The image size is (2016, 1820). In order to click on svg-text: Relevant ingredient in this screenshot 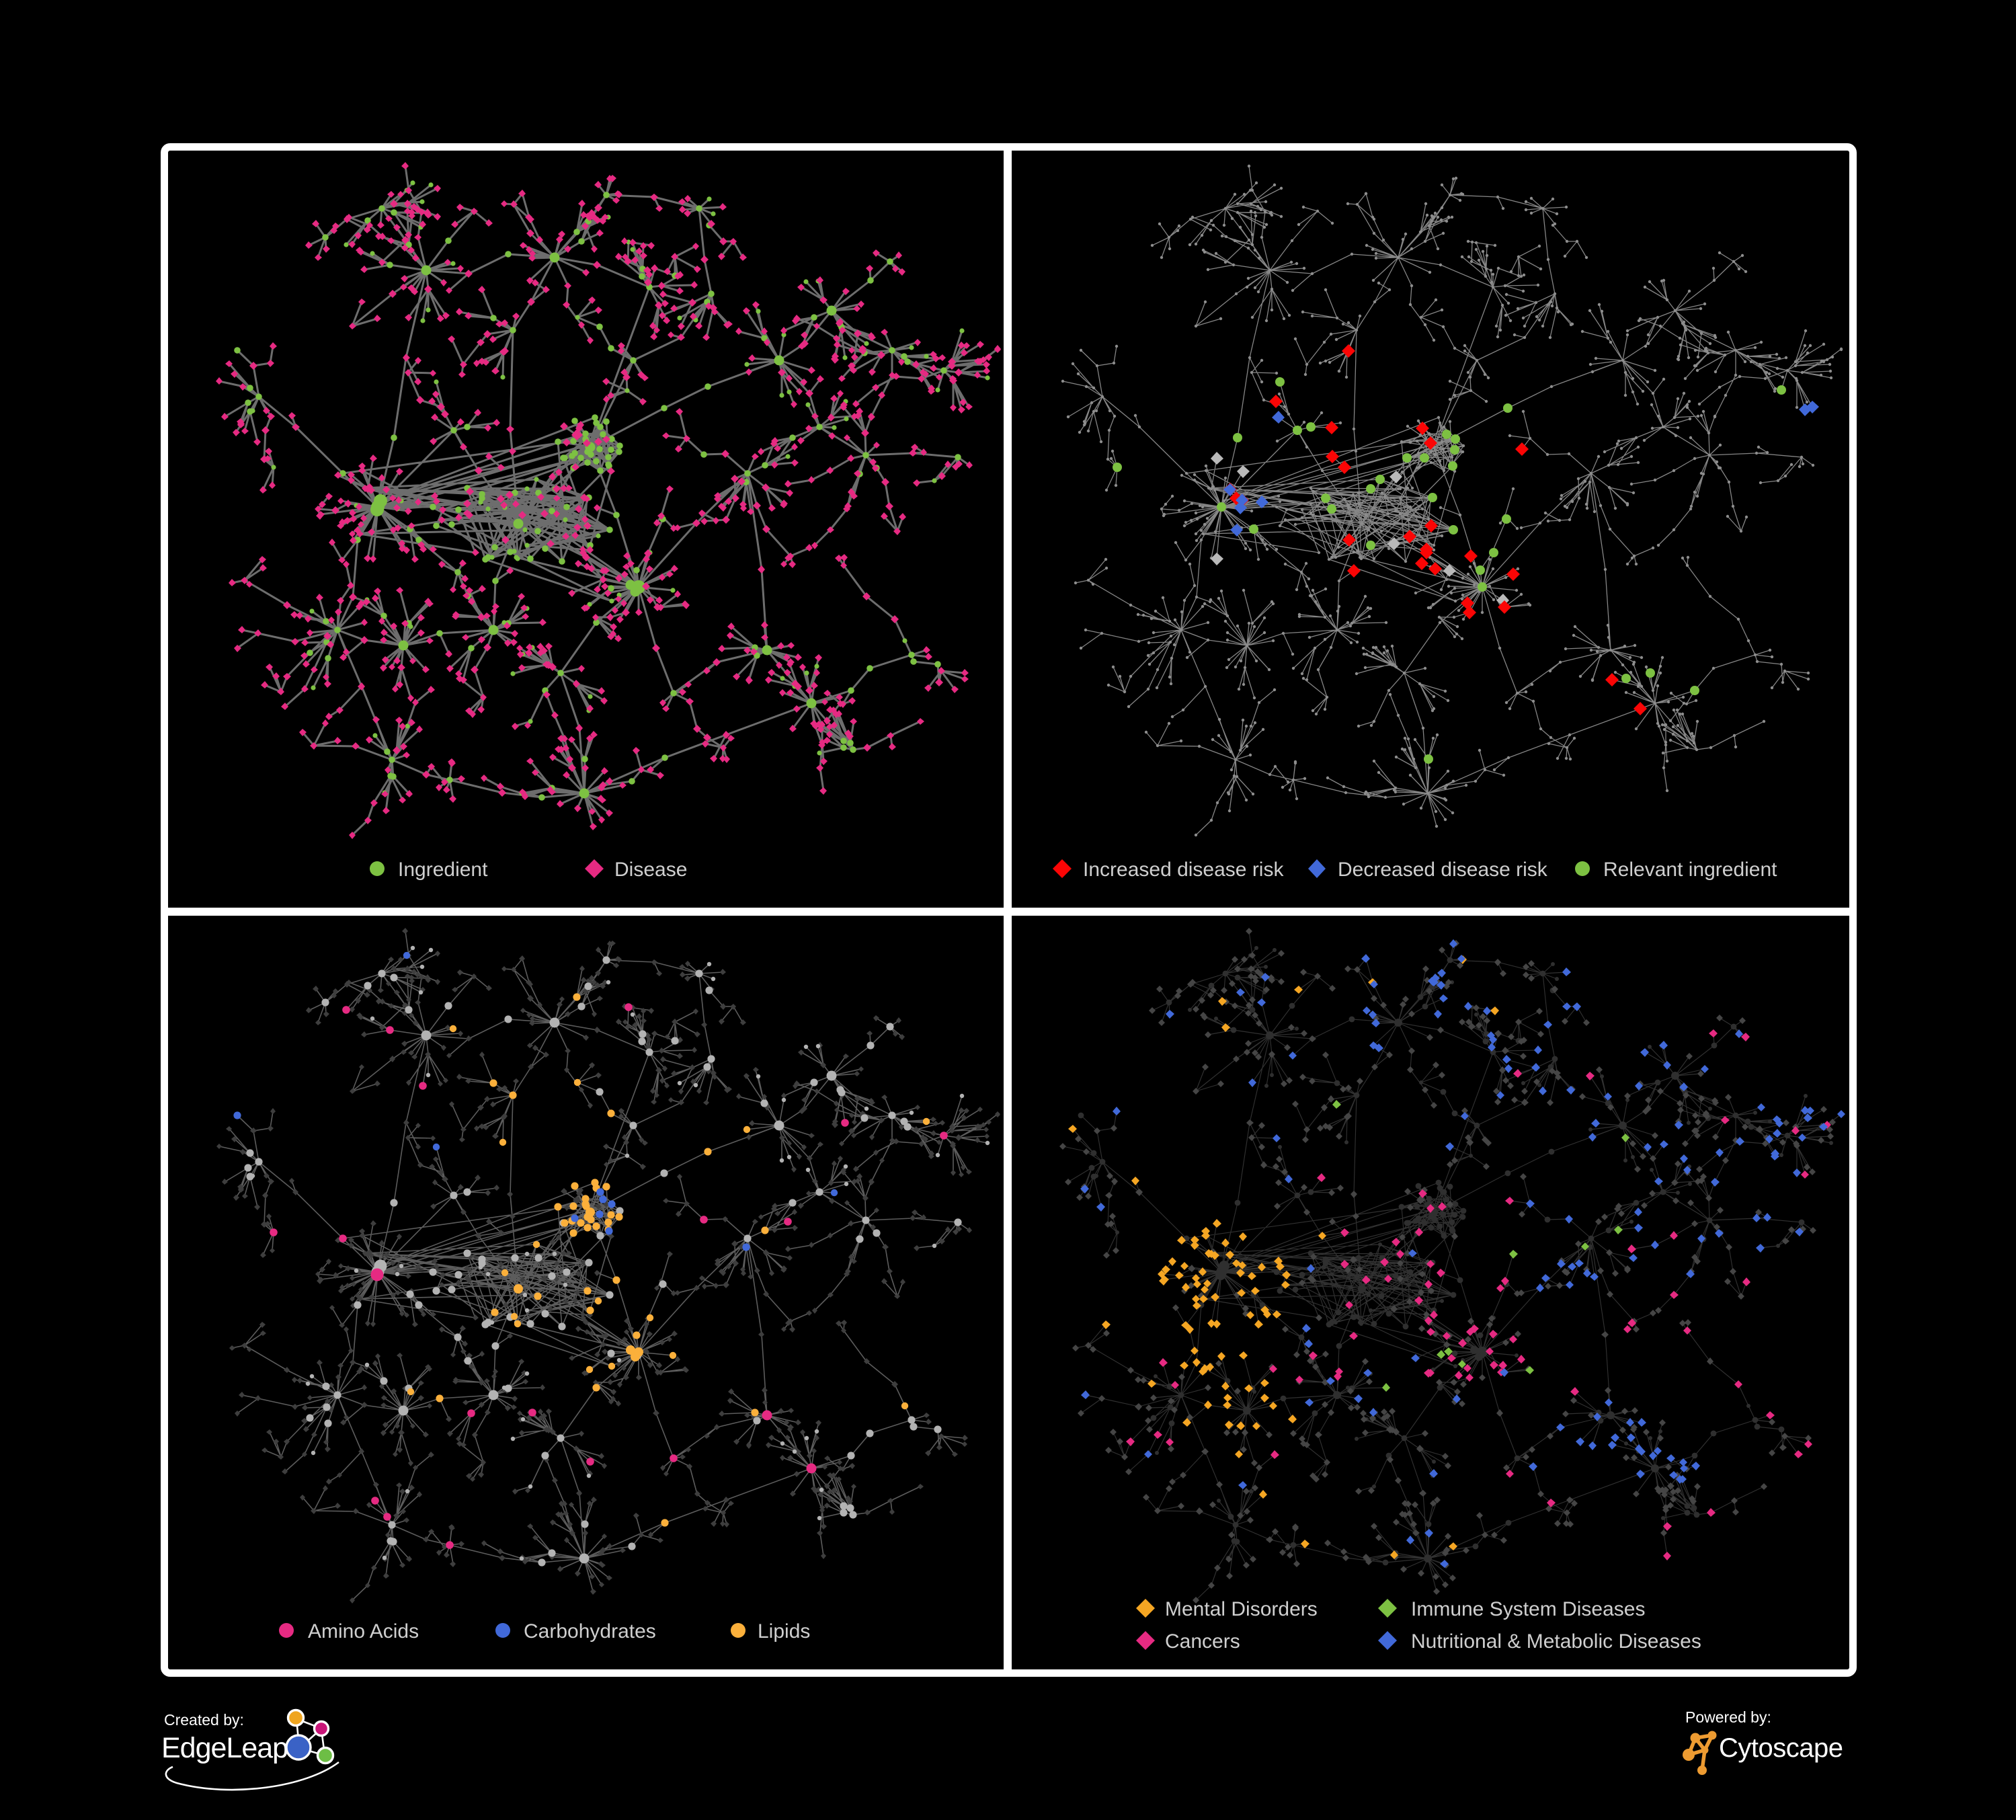, I will do `click(1690, 870)`.